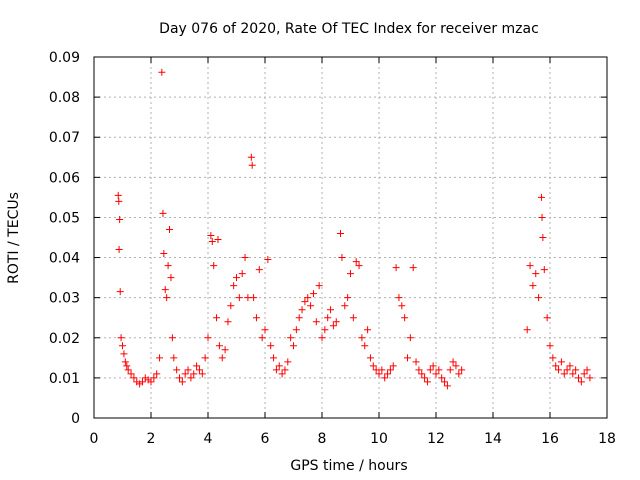  Describe the element at coordinates (64, 379) in the screenshot. I see `y-tick-label: 0.01` at that location.